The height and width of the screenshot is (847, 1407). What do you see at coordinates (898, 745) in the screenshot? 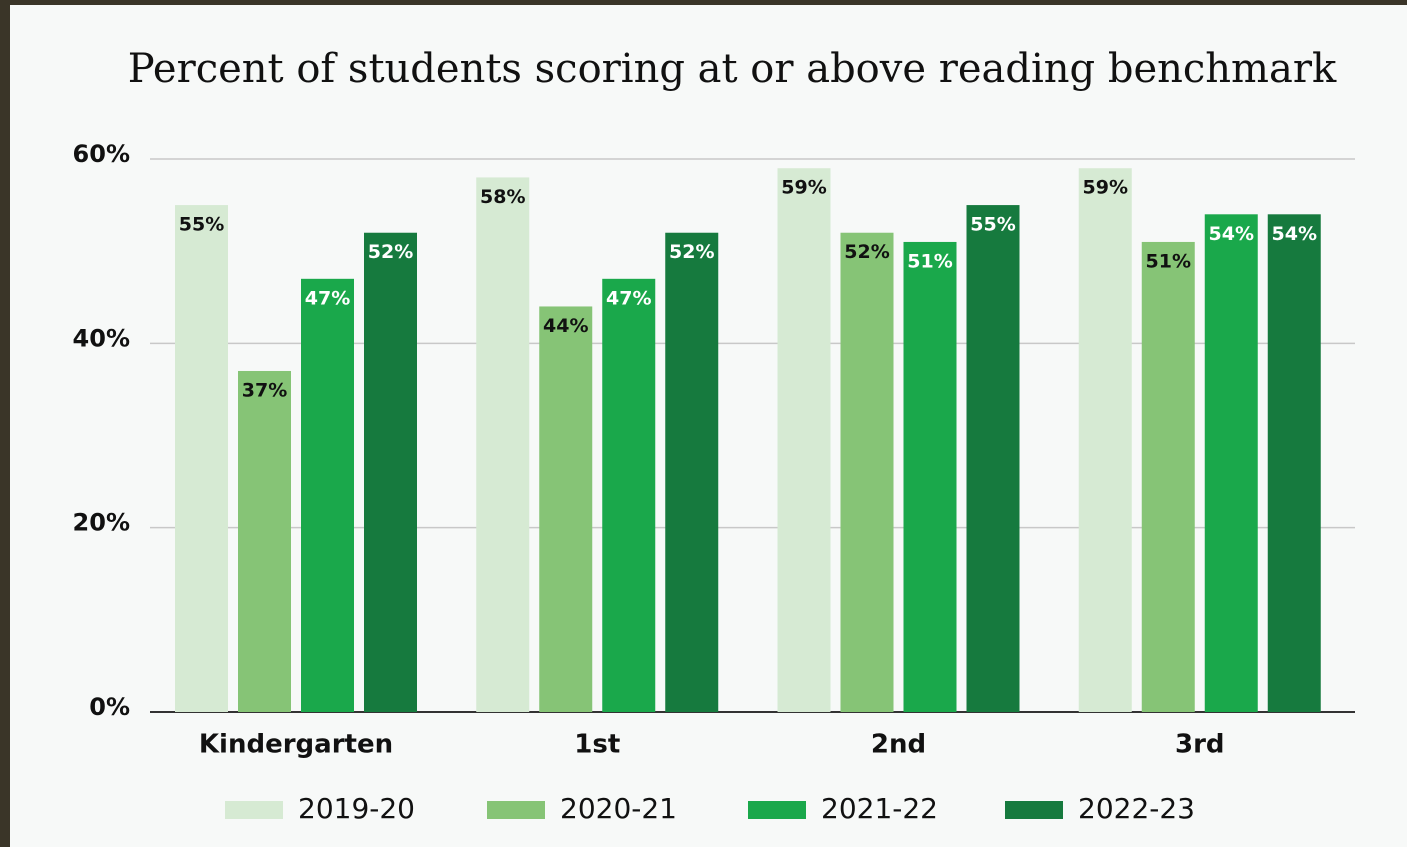
I see `x-tick-label: 2nd` at bounding box center [898, 745].